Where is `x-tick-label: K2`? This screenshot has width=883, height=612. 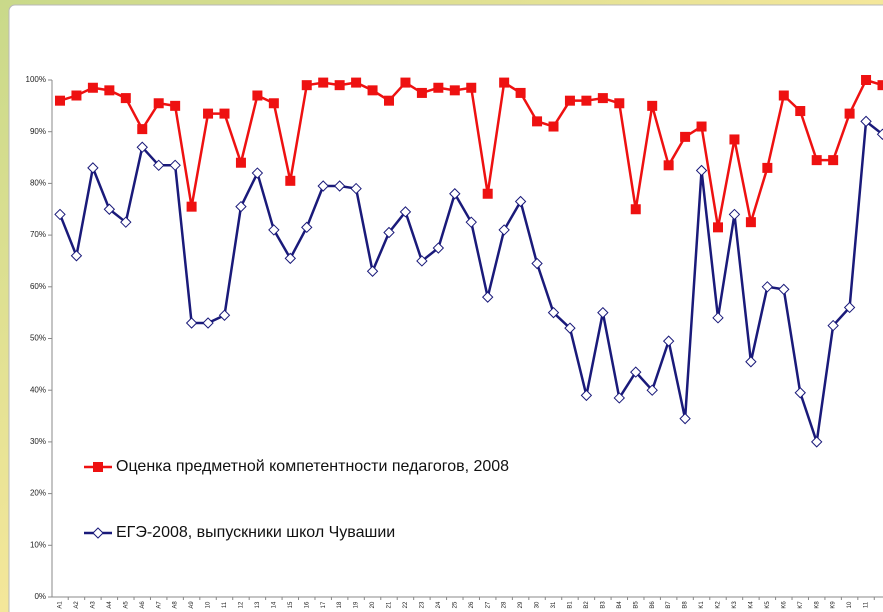 x-tick-label: K2 is located at coordinates (719, 605).